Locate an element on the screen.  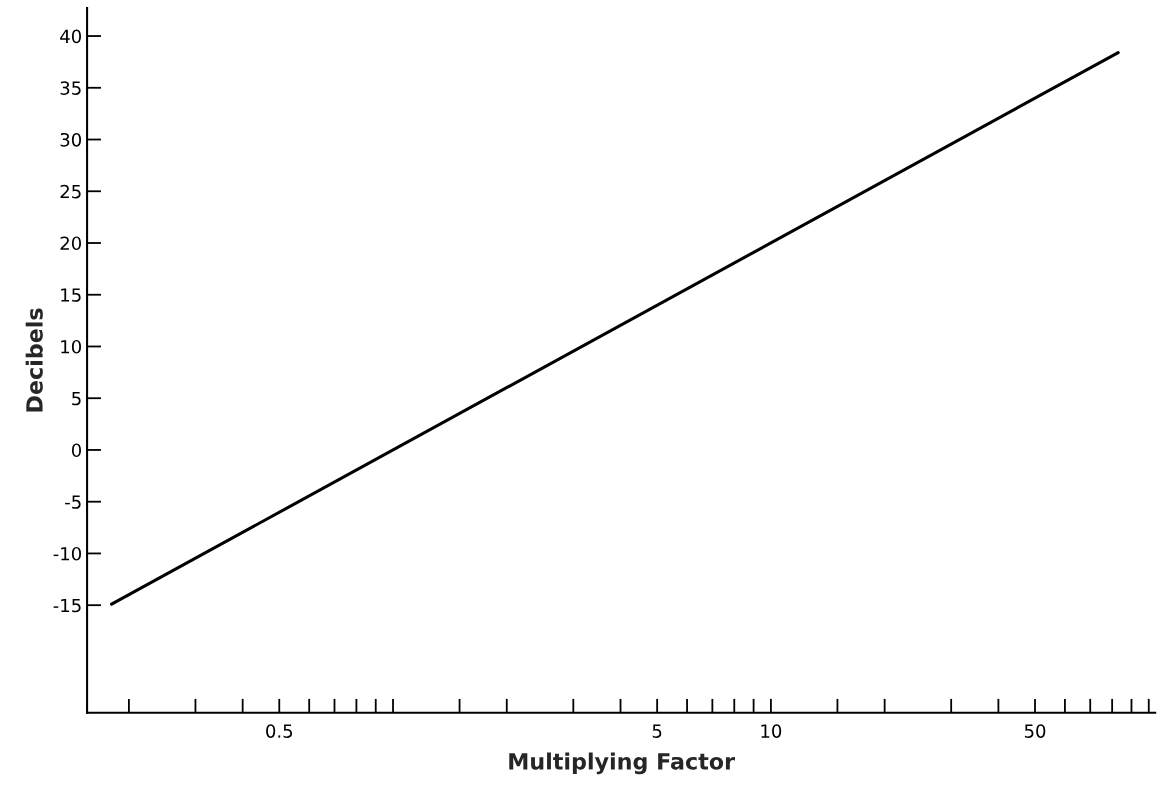
y-tick-label: 20 is located at coordinates (71, 243).